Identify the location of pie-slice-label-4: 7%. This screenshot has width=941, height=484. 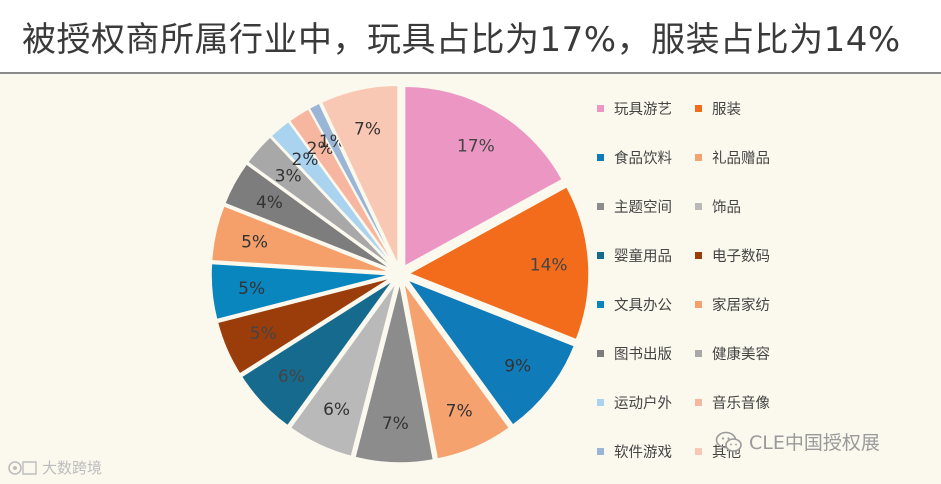
(395, 424).